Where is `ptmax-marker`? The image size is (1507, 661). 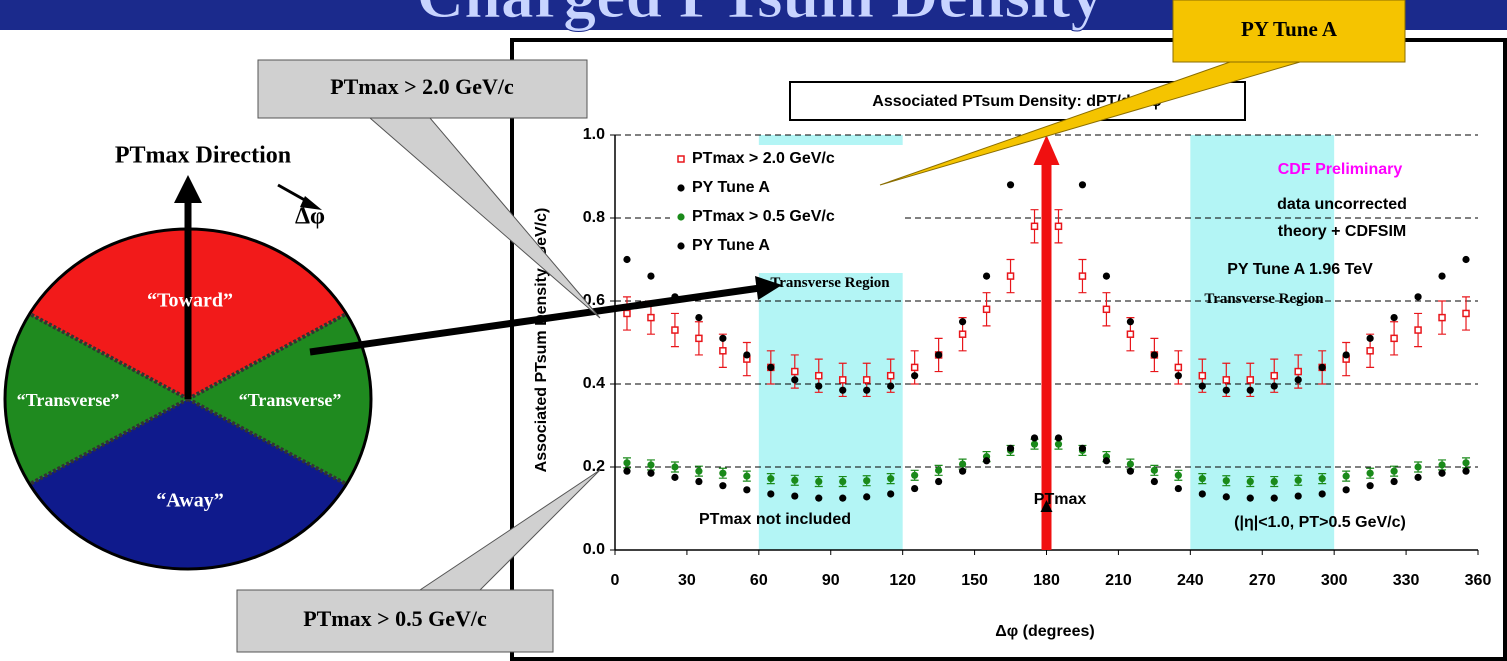
ptmax-marker is located at coordinates (1046, 506).